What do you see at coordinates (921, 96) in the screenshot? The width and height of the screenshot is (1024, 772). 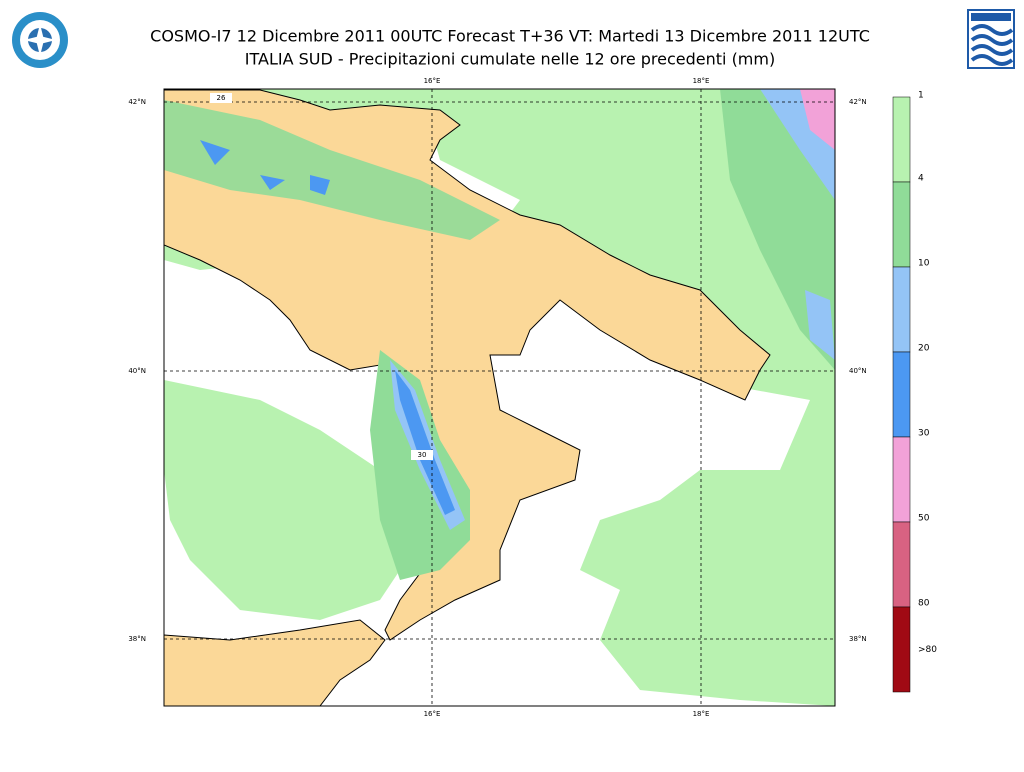 I see `legend-label: 1` at bounding box center [921, 96].